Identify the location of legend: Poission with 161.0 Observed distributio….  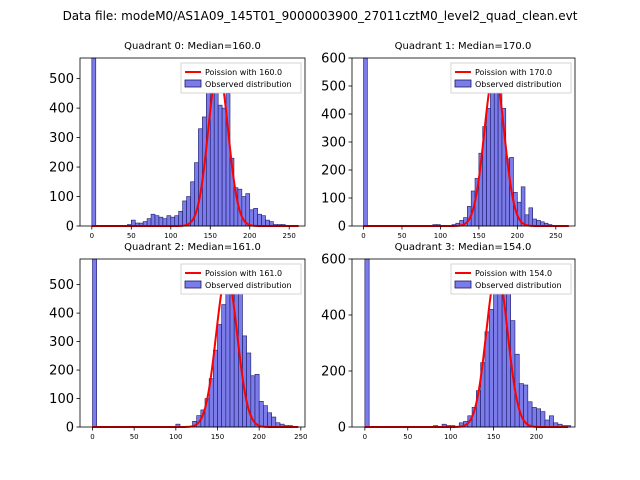
(241, 279).